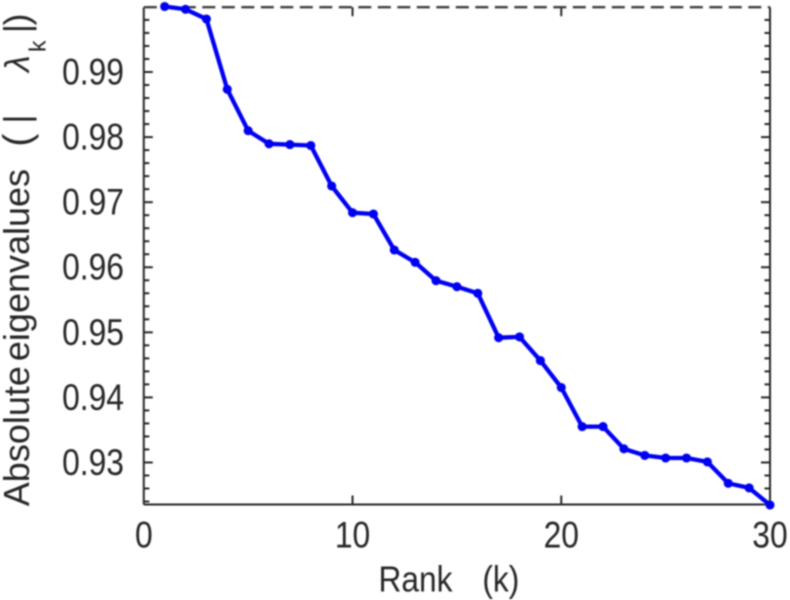  Describe the element at coordinates (769, 535) in the screenshot. I see `svg-text: 30` at that location.